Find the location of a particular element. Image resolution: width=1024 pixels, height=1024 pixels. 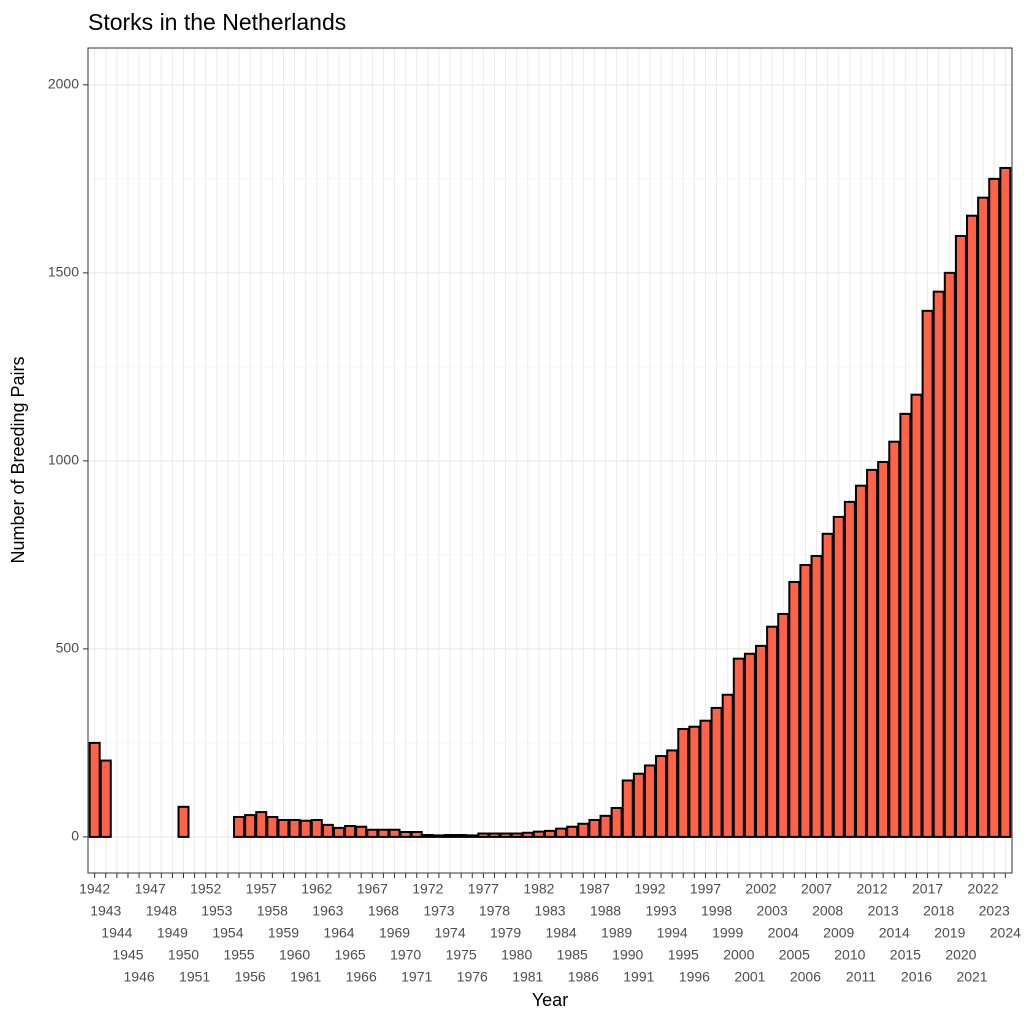

x-tick-label: 1956 is located at coordinates (250, 977).